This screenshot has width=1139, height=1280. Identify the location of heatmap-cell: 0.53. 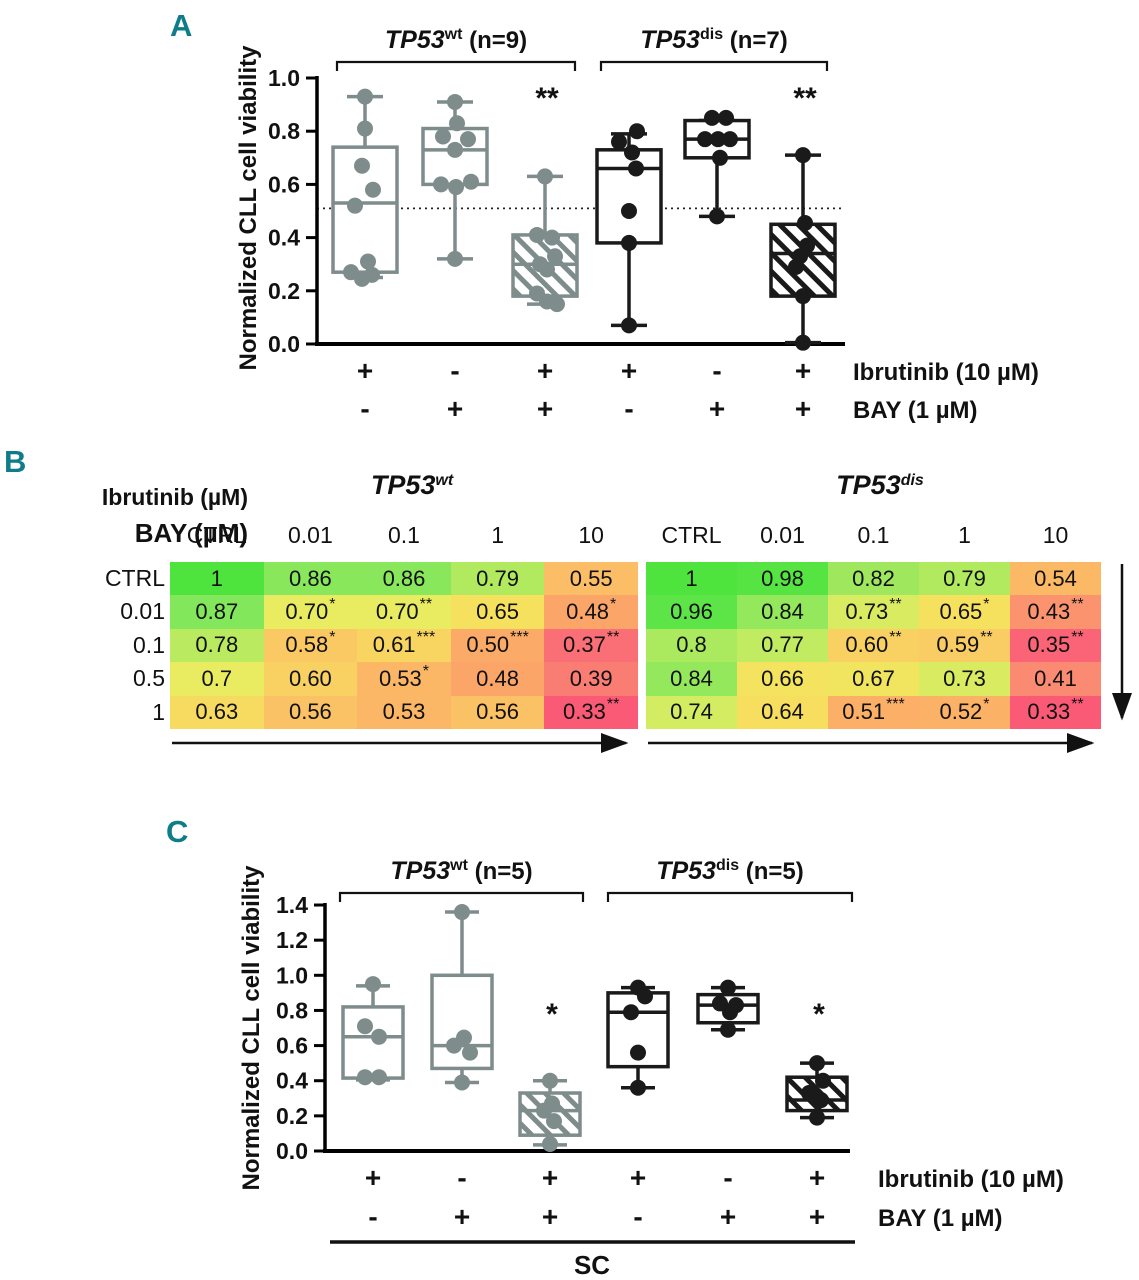
(404, 712).